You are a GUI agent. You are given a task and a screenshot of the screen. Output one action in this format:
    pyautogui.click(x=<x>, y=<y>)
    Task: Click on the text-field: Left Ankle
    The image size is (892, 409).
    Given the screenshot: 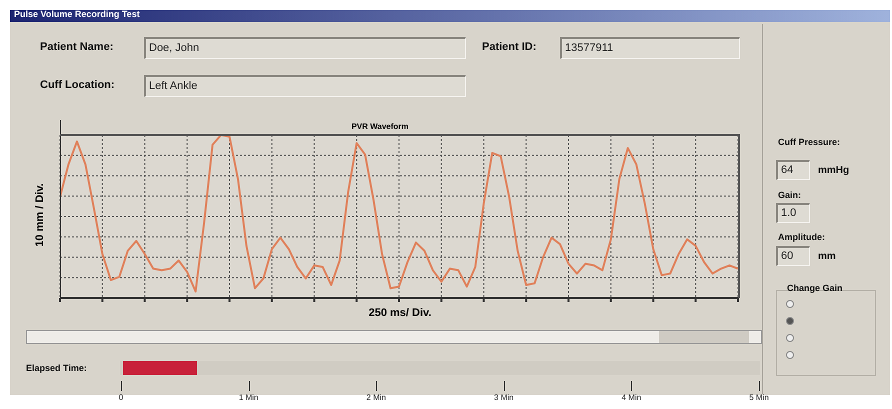 What is the action you would take?
    pyautogui.click(x=305, y=86)
    